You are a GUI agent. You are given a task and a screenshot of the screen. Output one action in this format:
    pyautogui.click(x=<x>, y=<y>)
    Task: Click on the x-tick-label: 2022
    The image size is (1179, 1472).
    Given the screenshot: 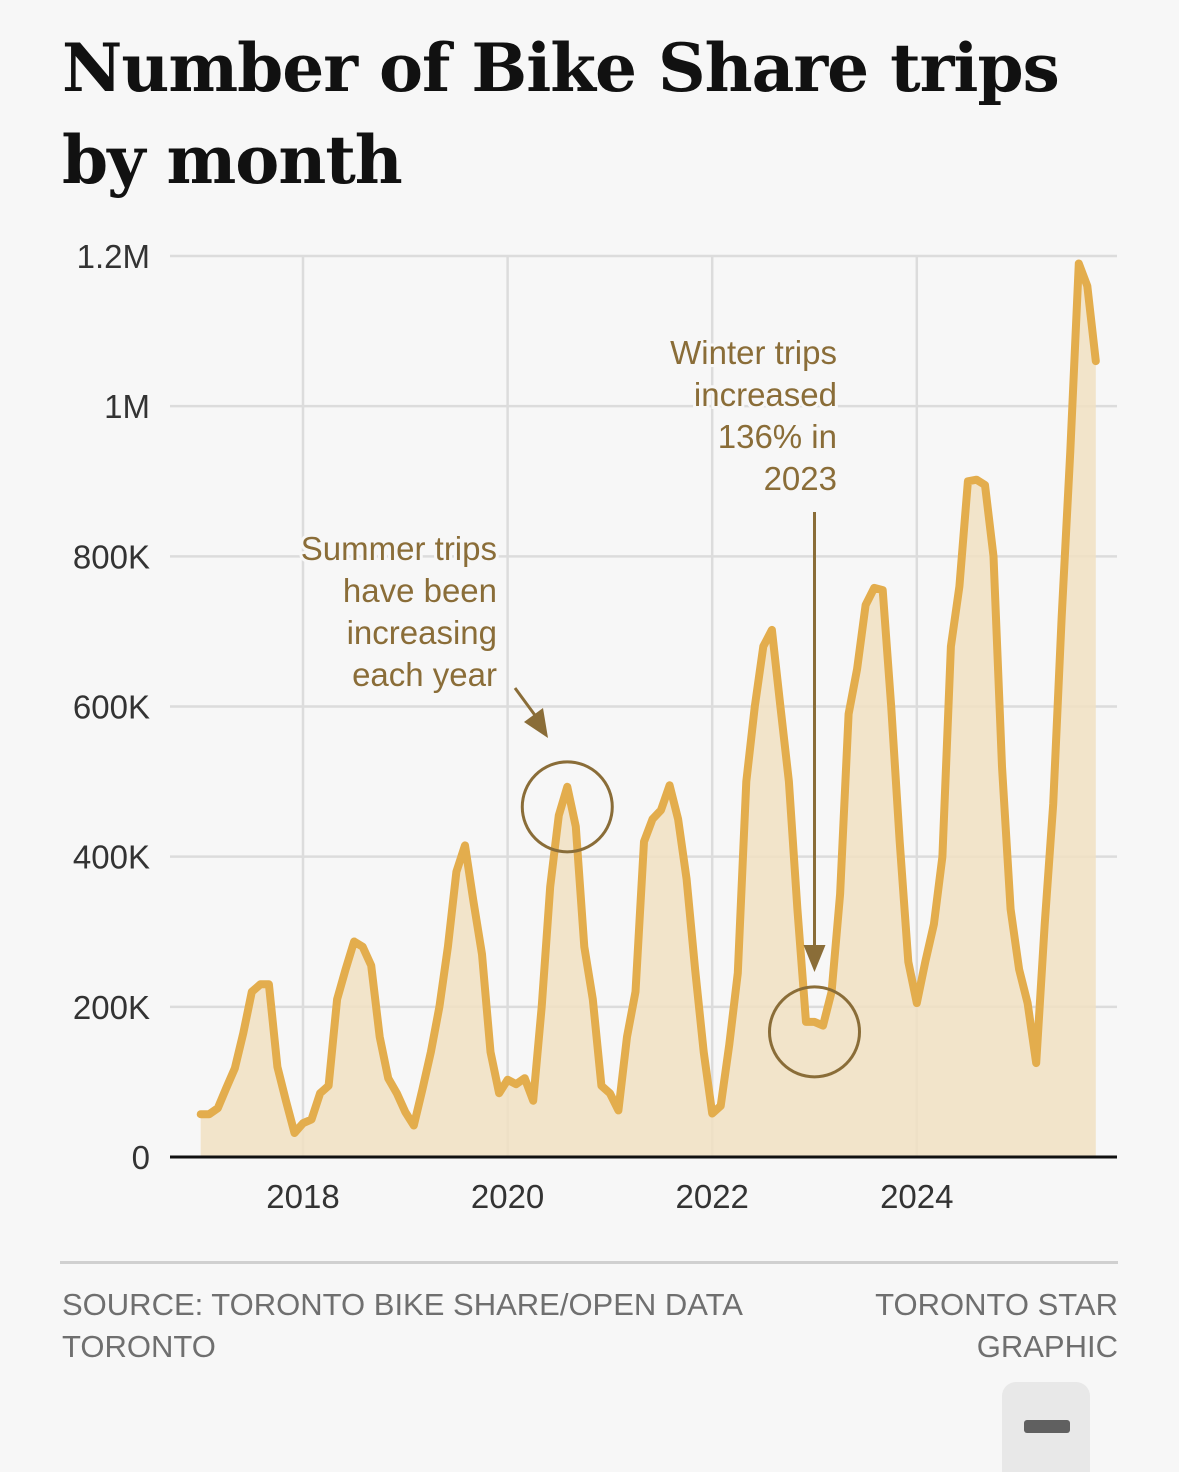 What is the action you would take?
    pyautogui.click(x=711, y=1196)
    